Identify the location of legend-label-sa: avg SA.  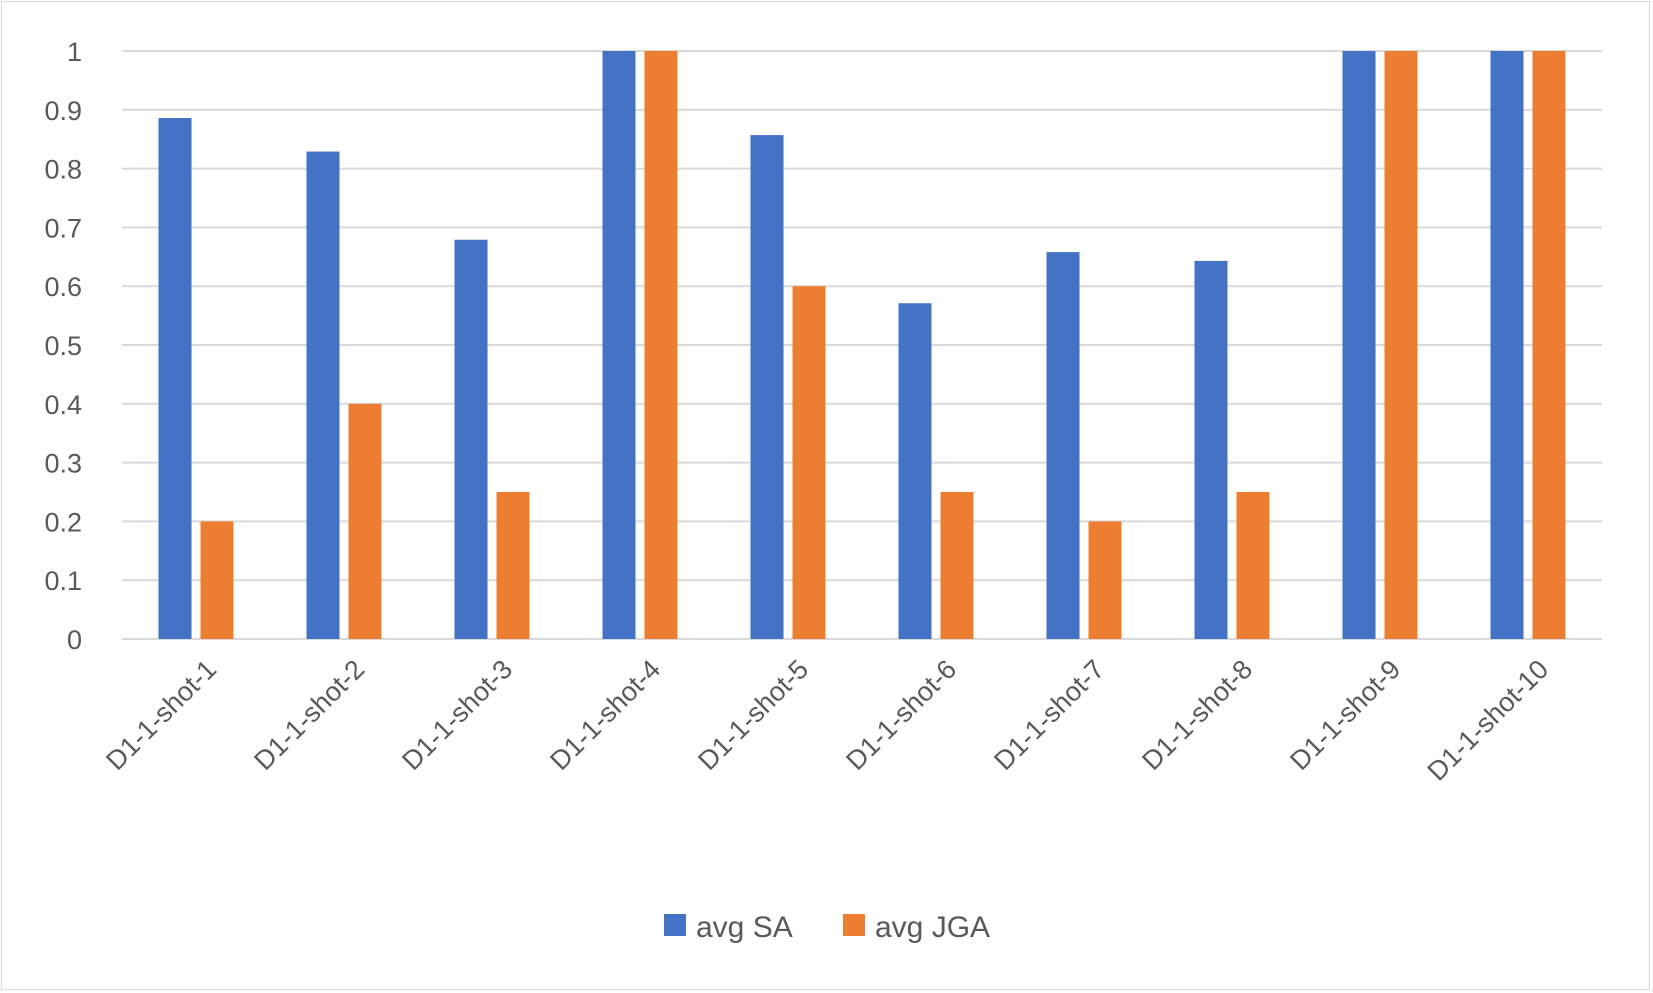
(744, 927).